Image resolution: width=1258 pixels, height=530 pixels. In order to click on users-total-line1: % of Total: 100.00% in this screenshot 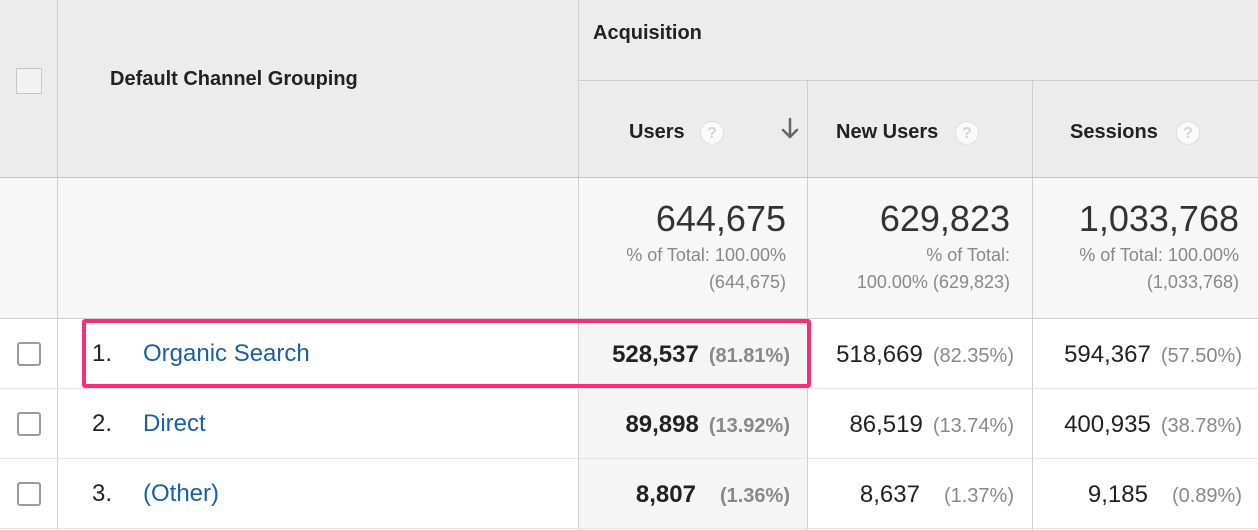, I will do `click(706, 255)`.